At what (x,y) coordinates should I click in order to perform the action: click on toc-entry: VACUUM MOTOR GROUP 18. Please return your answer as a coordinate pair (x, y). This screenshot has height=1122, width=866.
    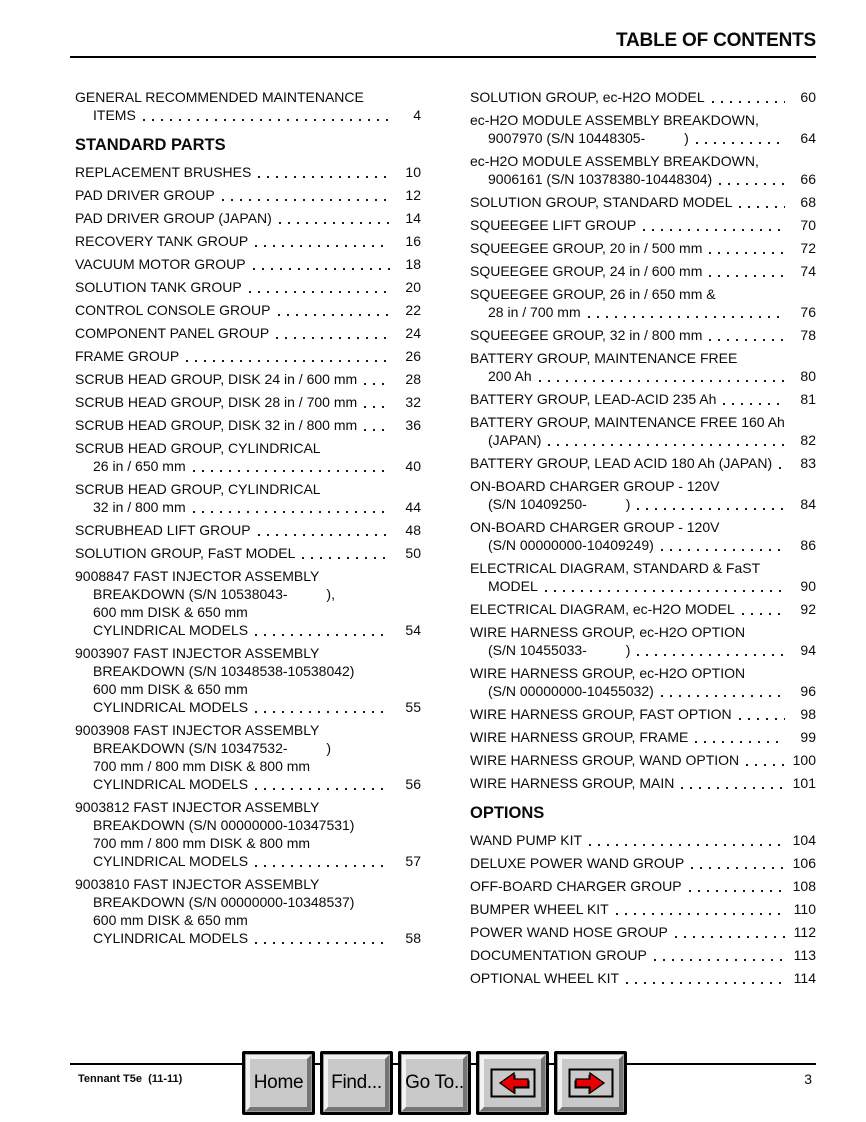
    Looking at the image, I should click on (248, 264).